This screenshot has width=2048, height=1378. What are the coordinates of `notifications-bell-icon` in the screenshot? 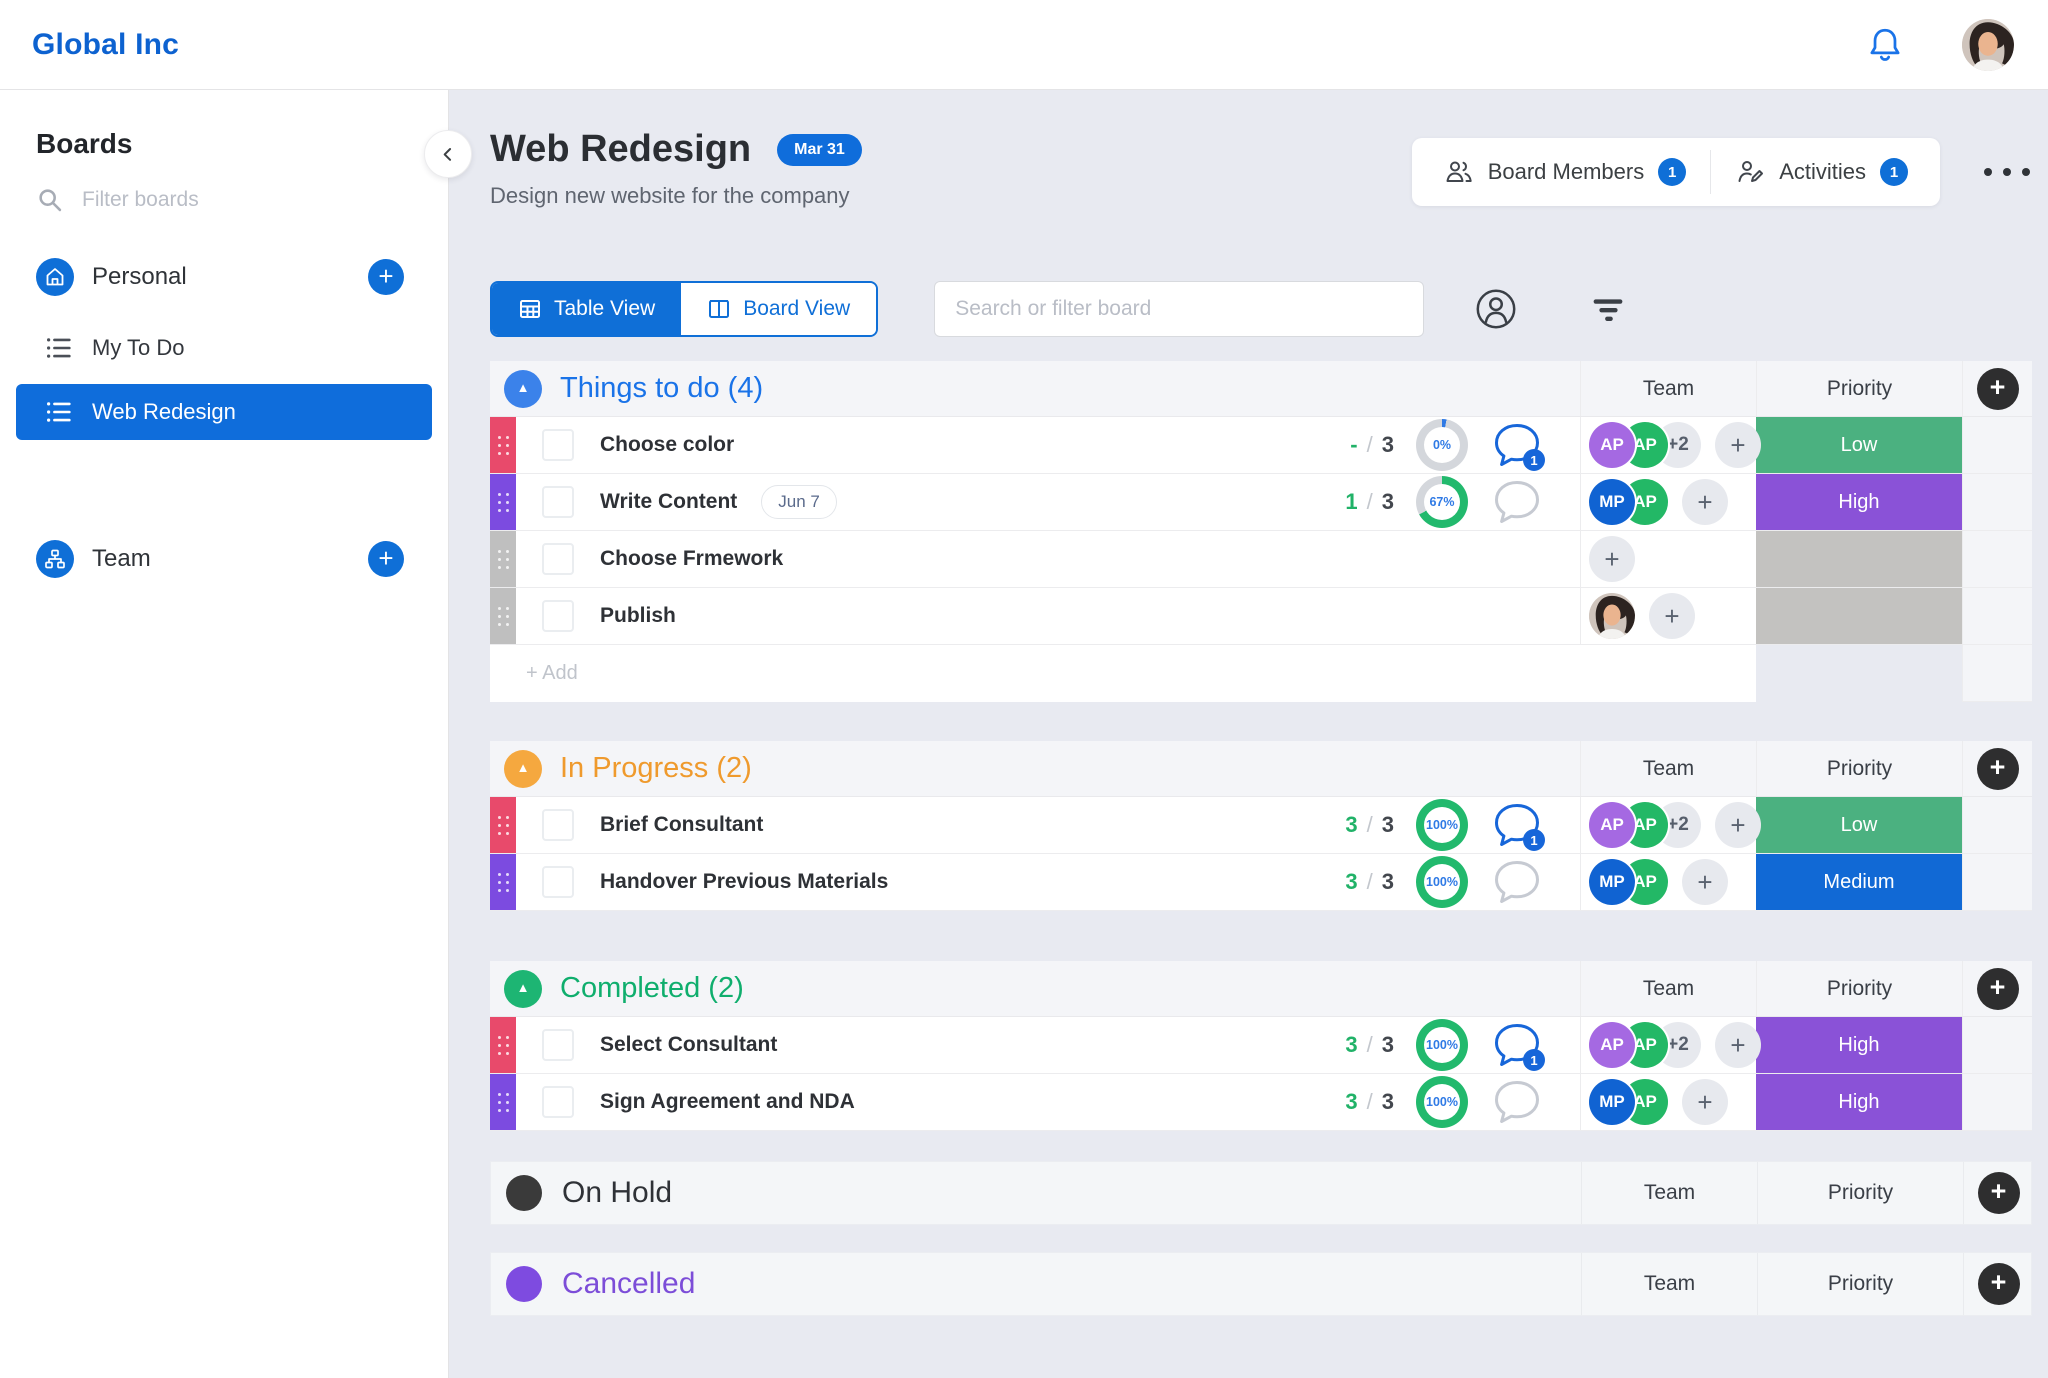 It's located at (1885, 45).